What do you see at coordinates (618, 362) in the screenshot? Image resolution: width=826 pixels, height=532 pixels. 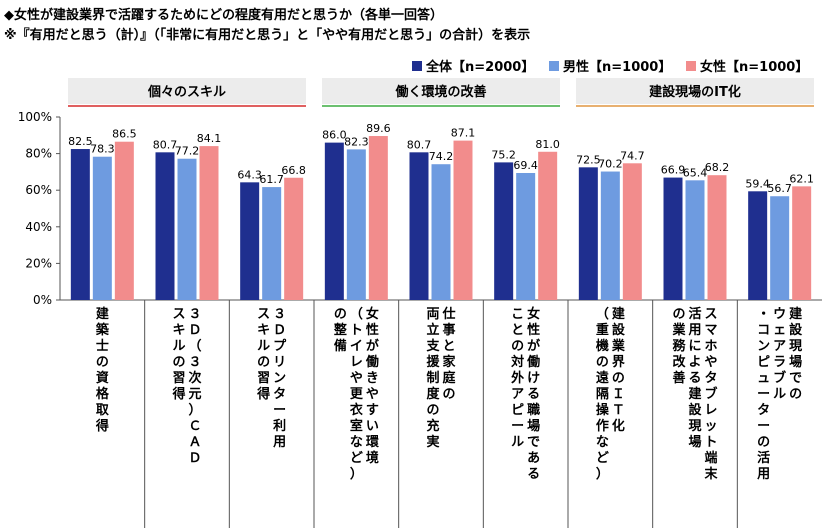 I see `category-label-char: 界` at bounding box center [618, 362].